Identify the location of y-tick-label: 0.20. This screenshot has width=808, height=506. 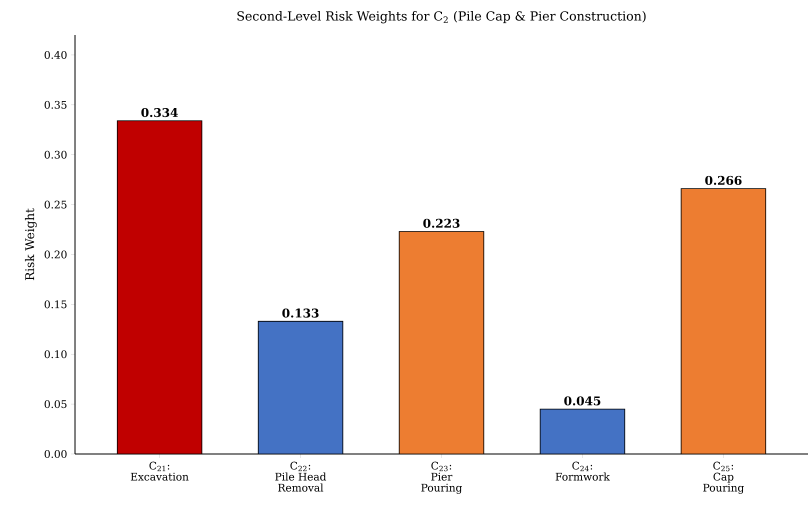
(55, 254).